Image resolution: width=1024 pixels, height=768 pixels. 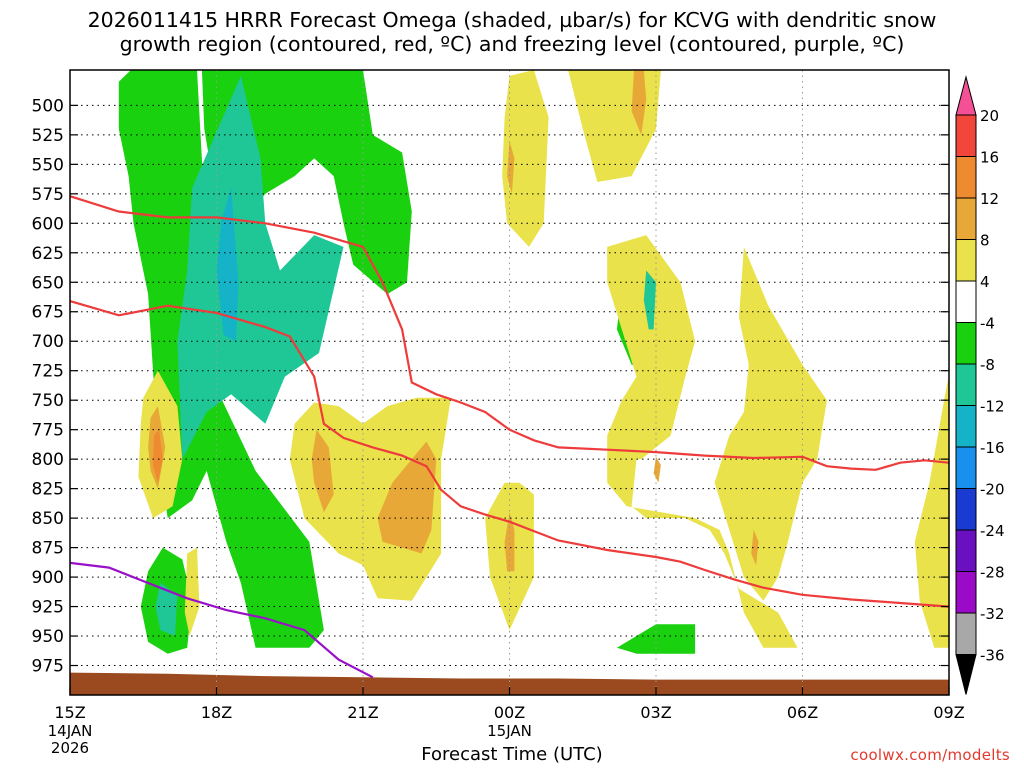 What do you see at coordinates (48, 254) in the screenshot?
I see `y-tick-label: 625` at bounding box center [48, 254].